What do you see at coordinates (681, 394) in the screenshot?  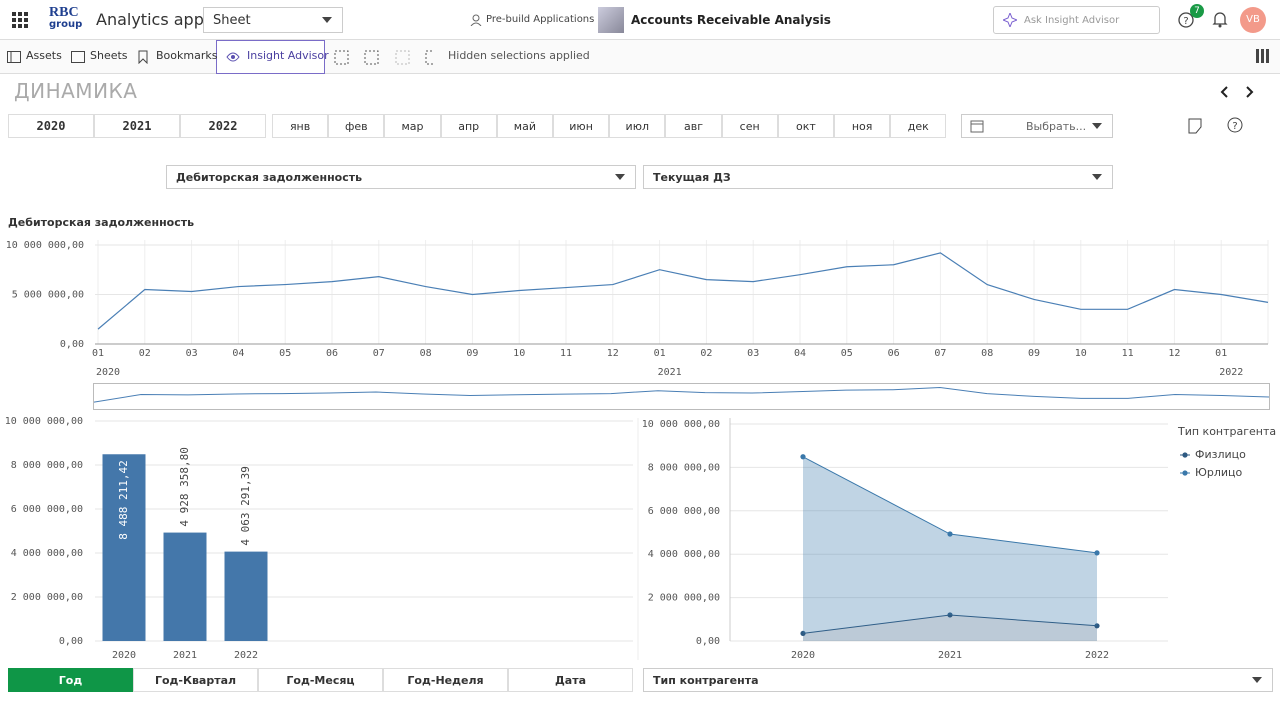 I see `navigator-line` at bounding box center [681, 394].